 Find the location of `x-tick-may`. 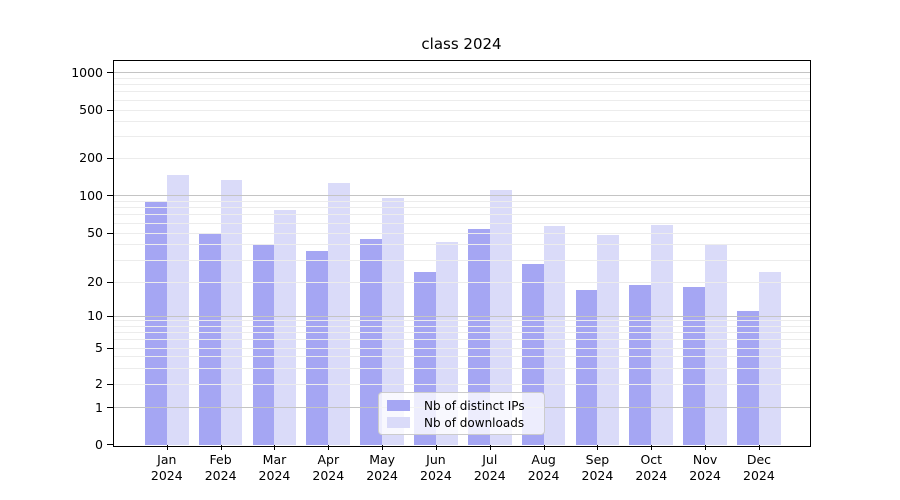

x-tick-may is located at coordinates (383, 447).